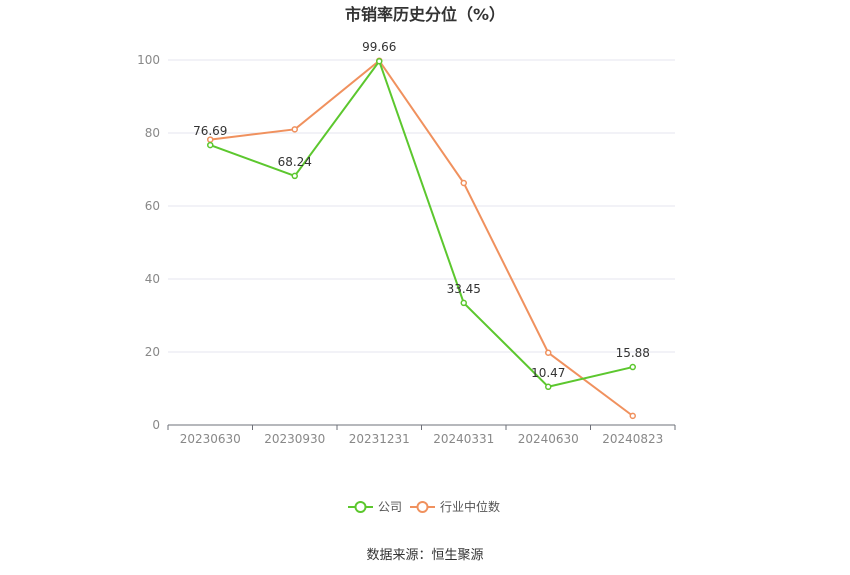 The width and height of the screenshot is (850, 575). I want to click on data-label: 68.24, so click(295, 162).